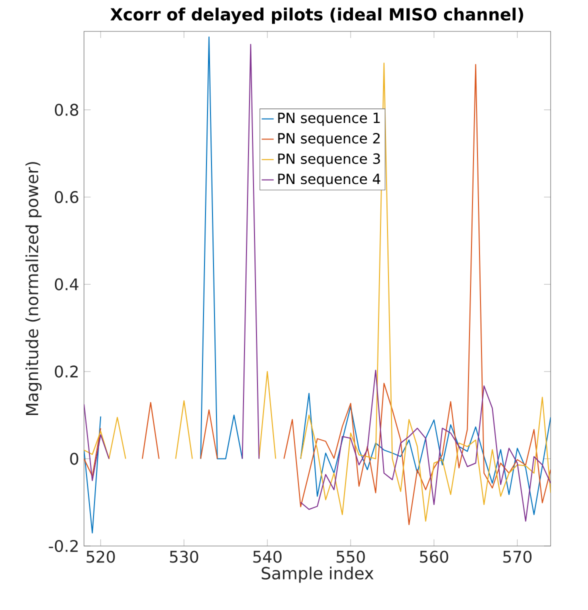 Image resolution: width=588 pixels, height=610 pixels. I want to click on y-axis-title: Magnitude (normalized power), so click(33, 289).